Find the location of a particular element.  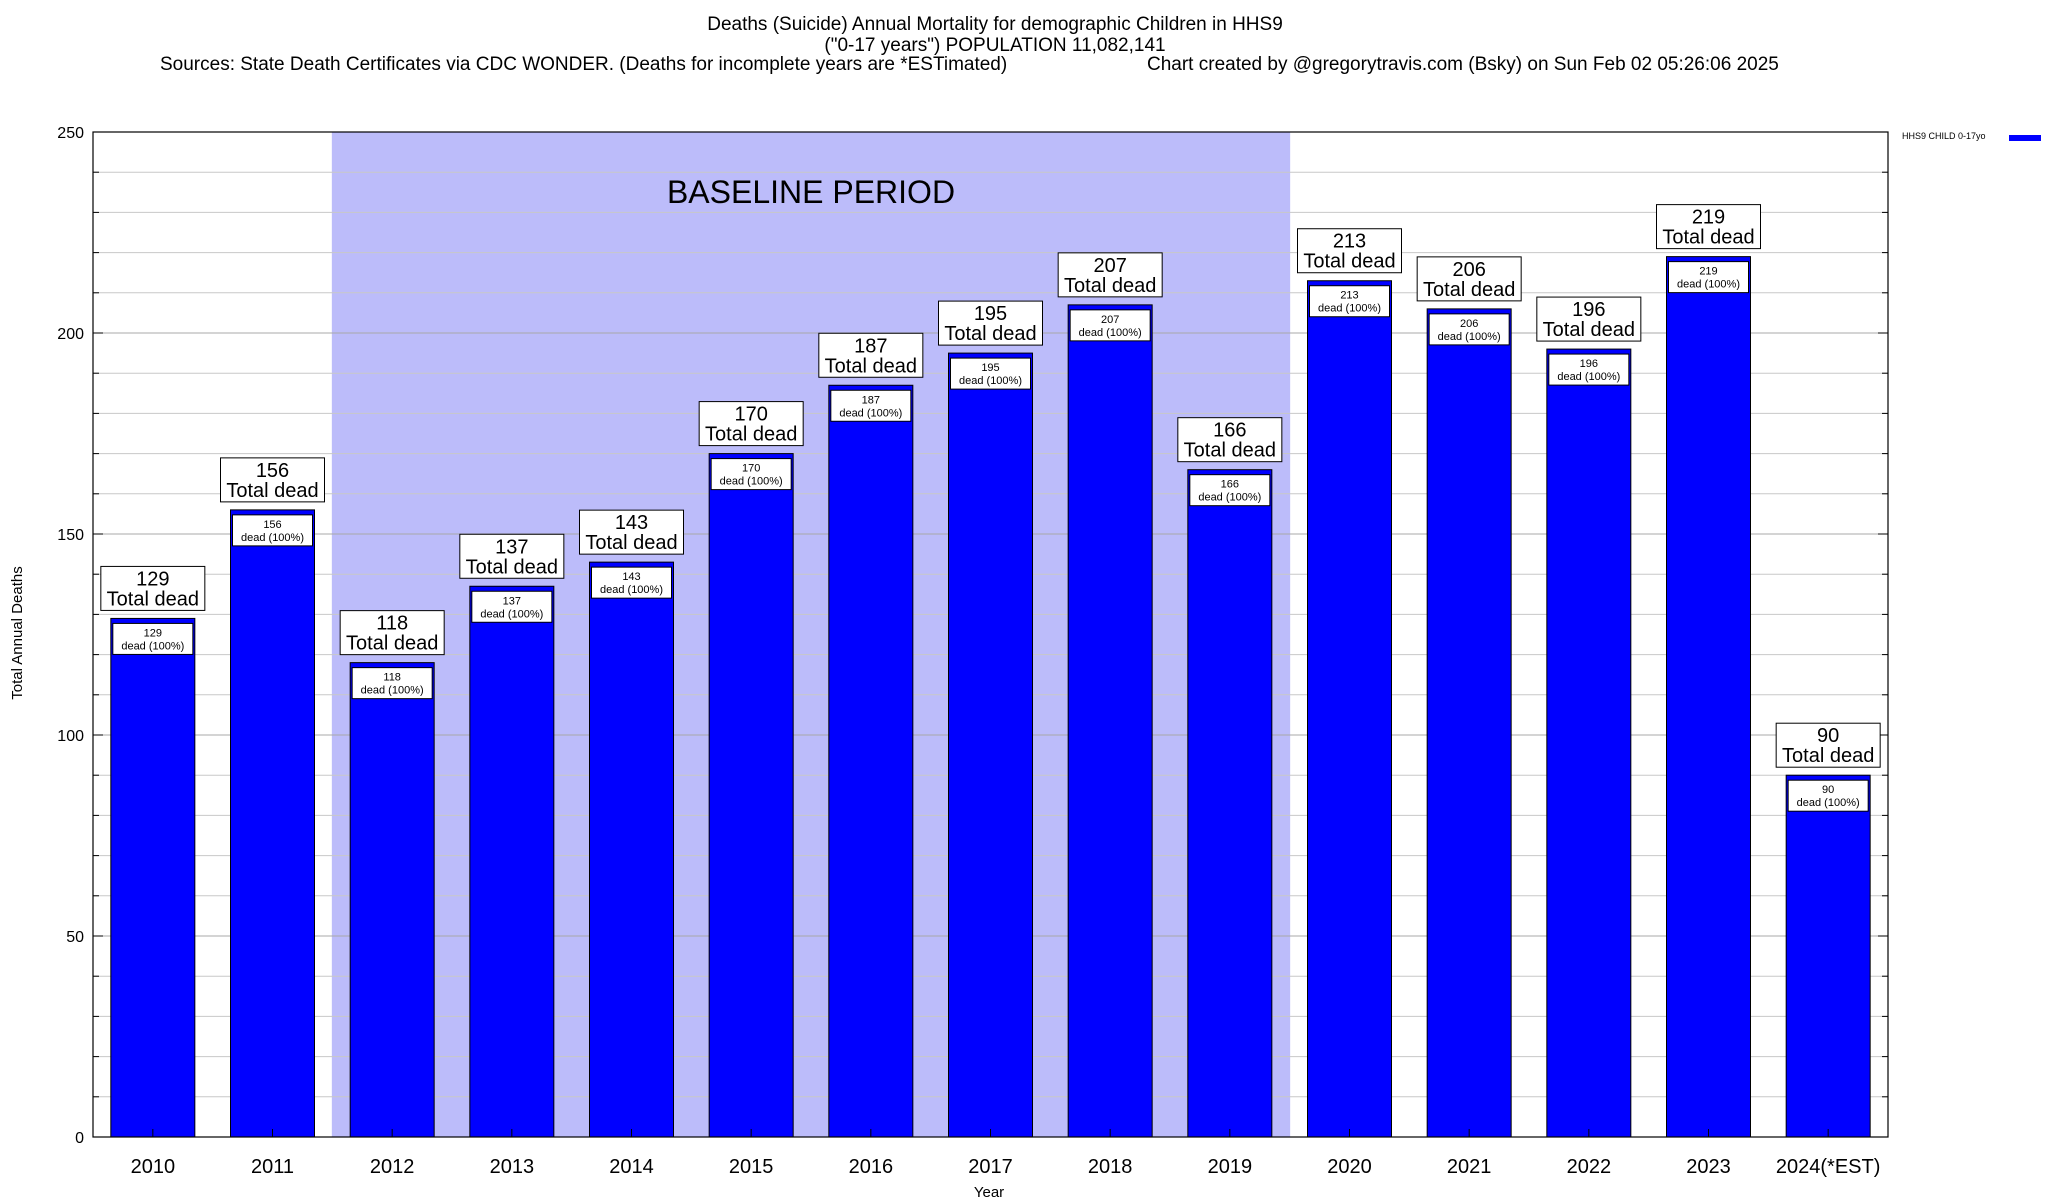

x-tick-label: 2023 is located at coordinates (1708, 1167).